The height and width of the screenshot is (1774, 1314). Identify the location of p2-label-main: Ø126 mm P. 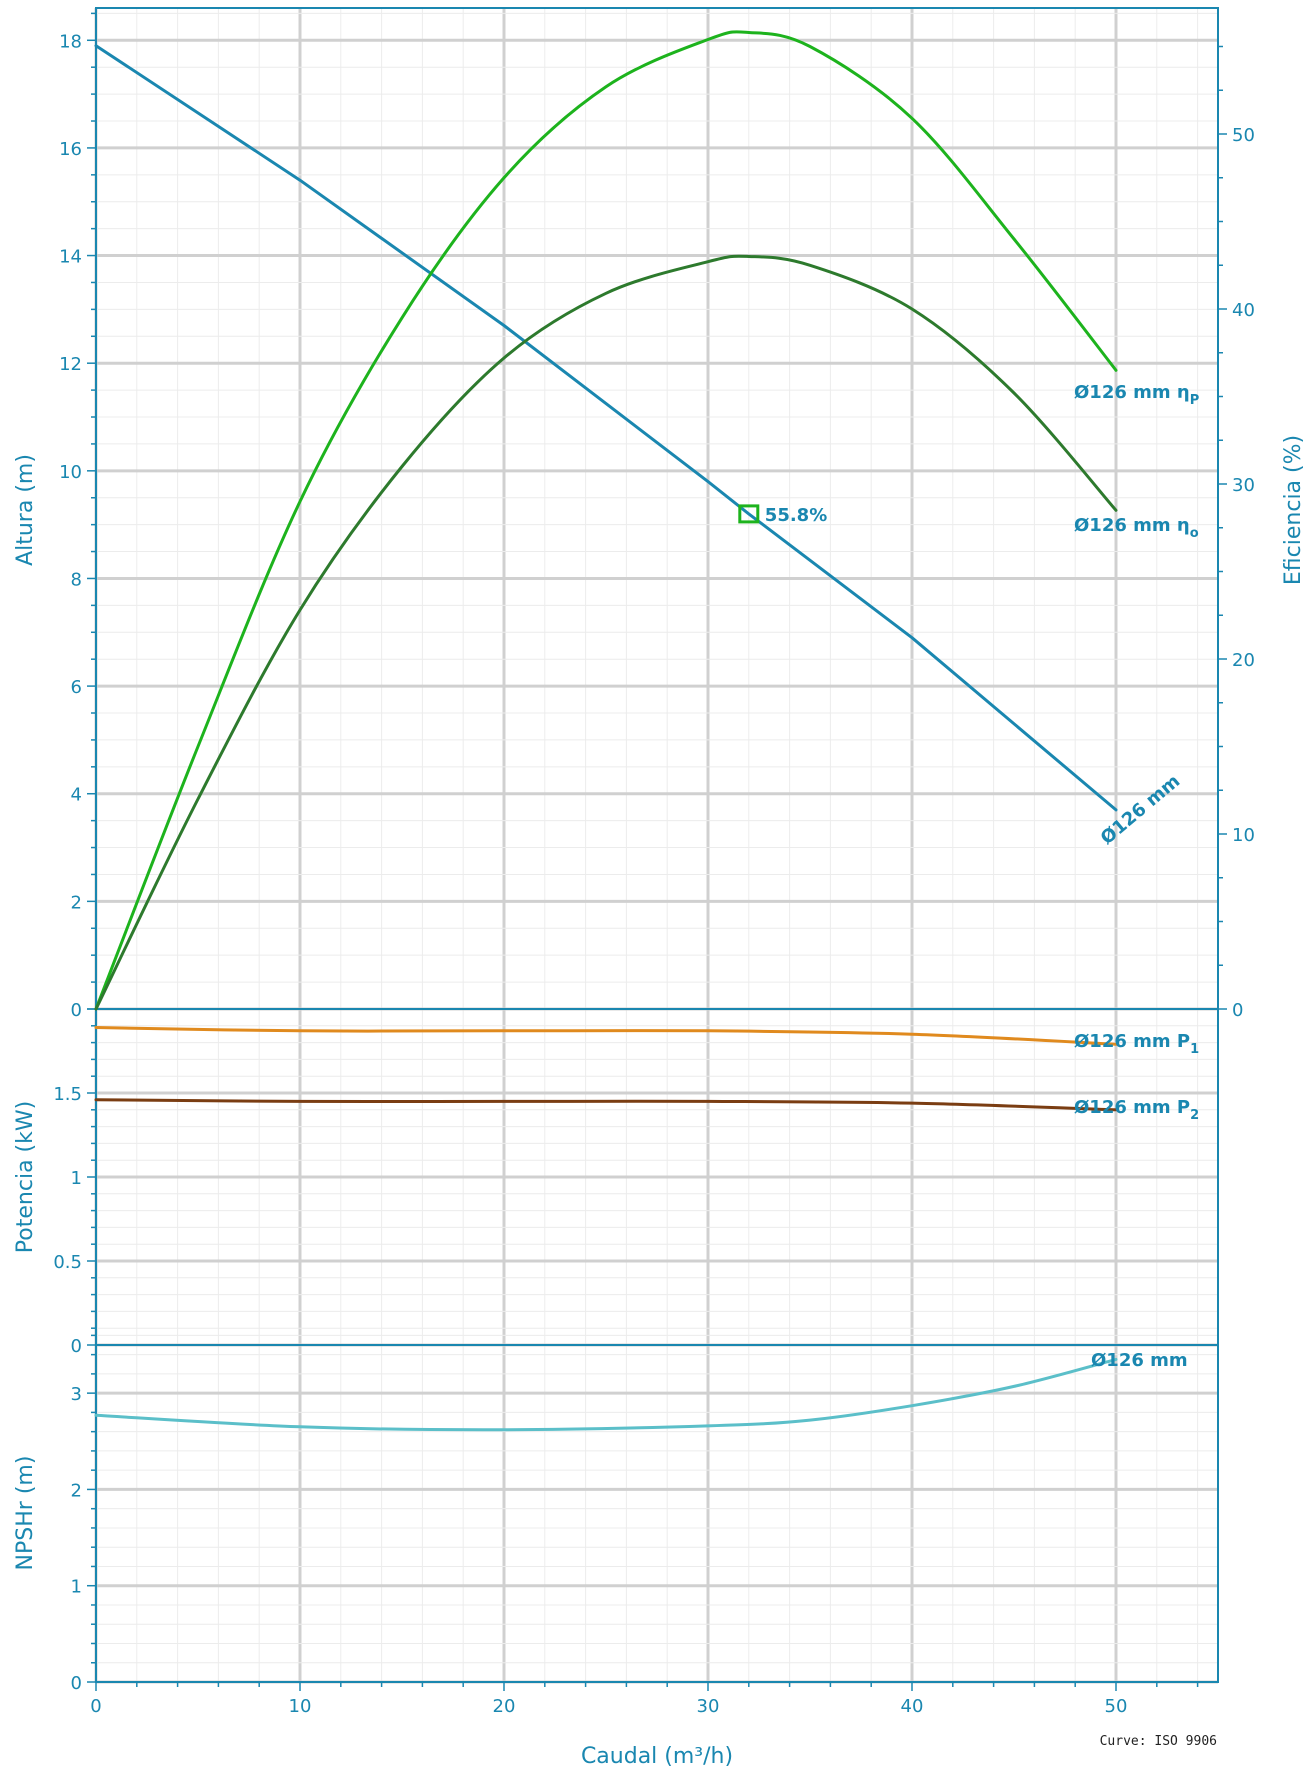
(1132, 1107).